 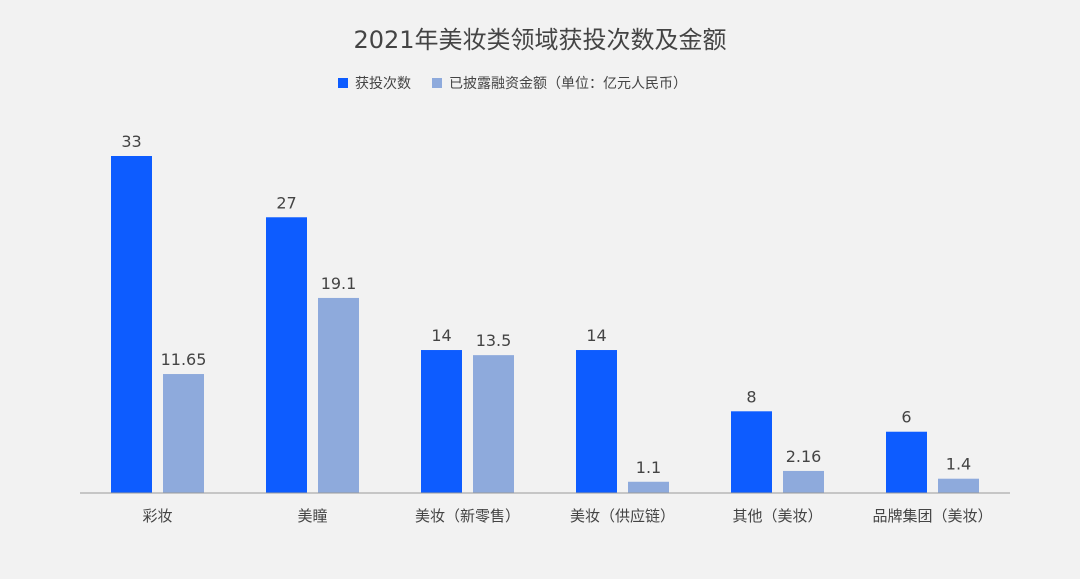 I want to click on chart-title: 2021年美妆类领域获投次数及金额, so click(x=539, y=40).